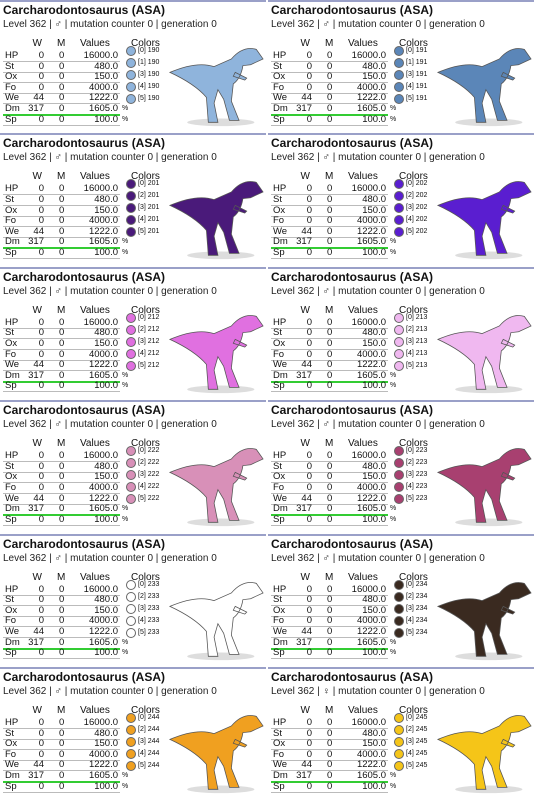 This screenshot has width=535, height=800. What do you see at coordinates (11, 621) in the screenshot?
I see `stat-name: Fo` at bounding box center [11, 621].